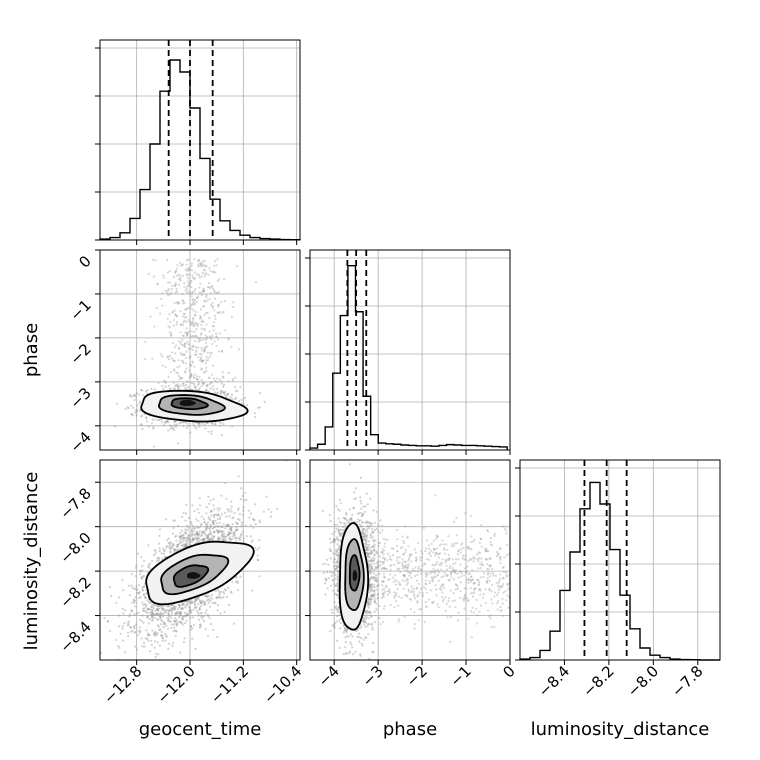 The image size is (760, 760). What do you see at coordinates (75, 503) in the screenshot?
I see `ytick-label-luminosity-distance: −7.8` at bounding box center [75, 503].